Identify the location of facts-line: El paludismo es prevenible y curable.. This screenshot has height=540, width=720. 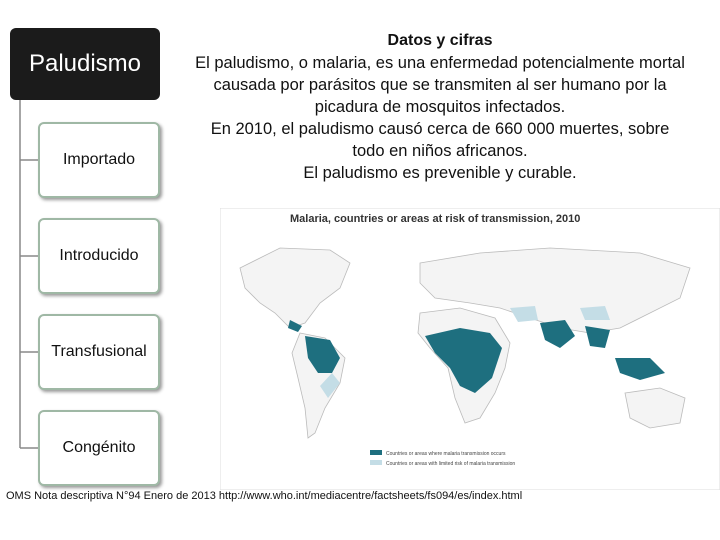
(440, 173).